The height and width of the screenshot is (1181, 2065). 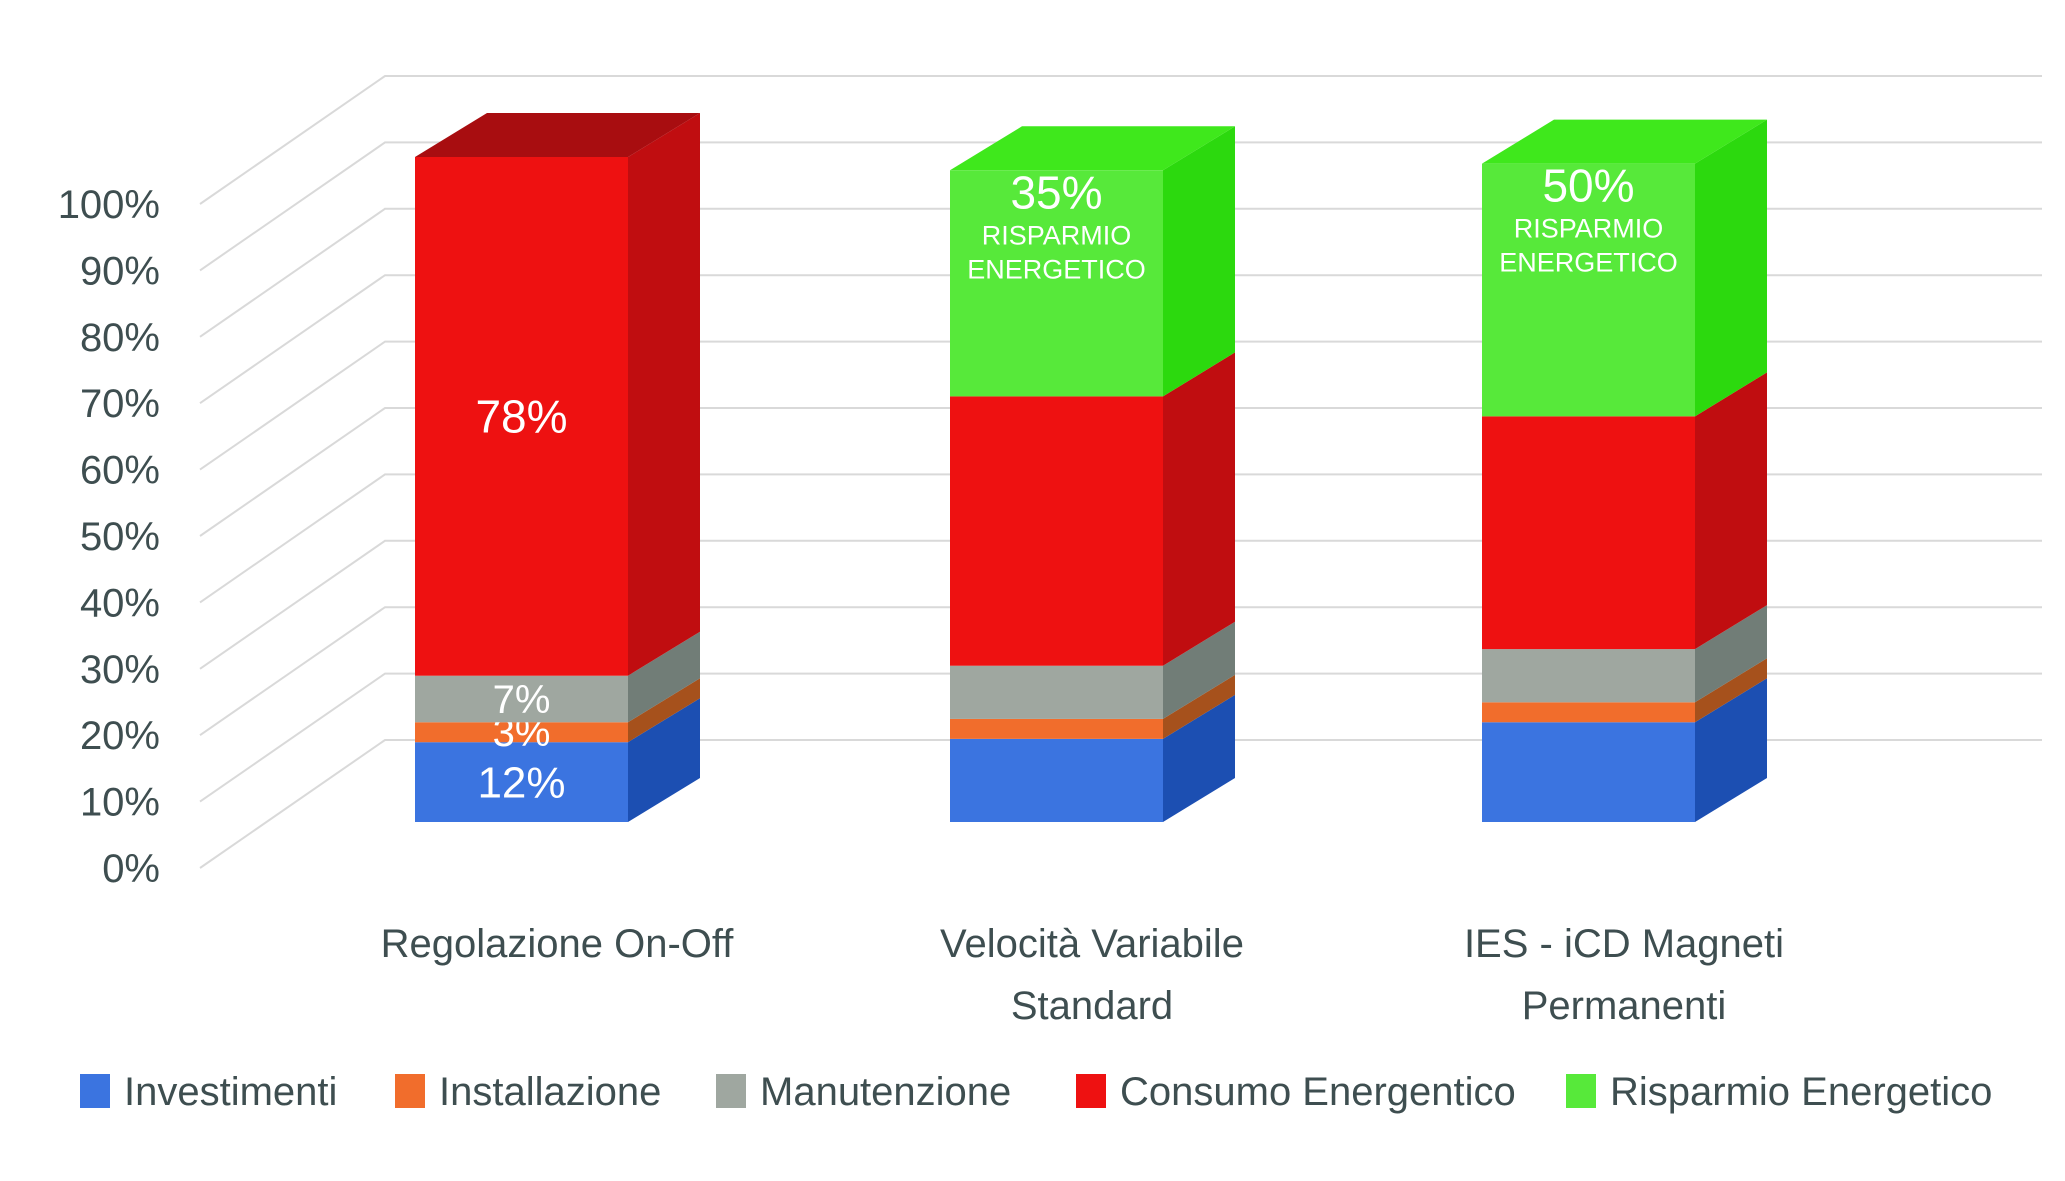 I want to click on legend-item: Risparmio Energetico, so click(x=1779, y=1092).